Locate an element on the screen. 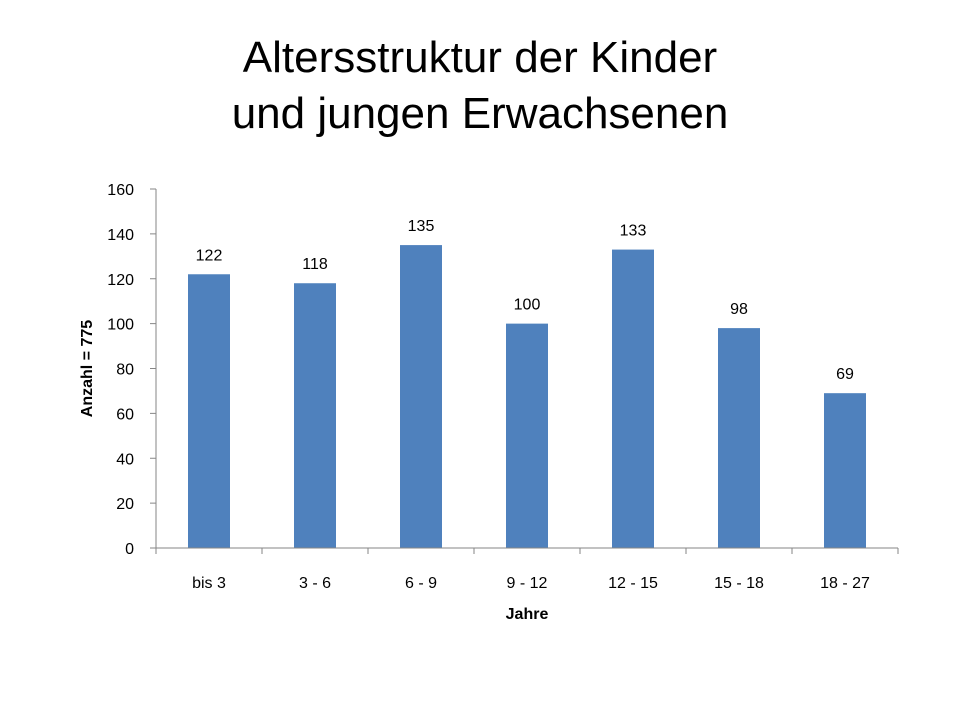 This screenshot has width=960, height=720. x-tick-label: 15 - 18 is located at coordinates (739, 583).